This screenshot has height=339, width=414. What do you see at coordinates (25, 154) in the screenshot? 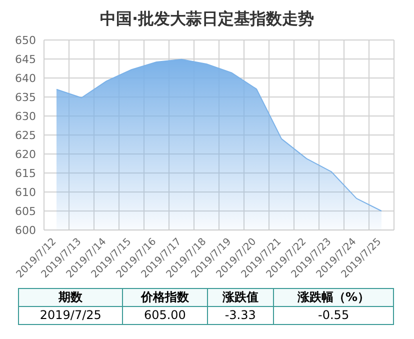
I see `y-tick-label: 620` at bounding box center [25, 154].